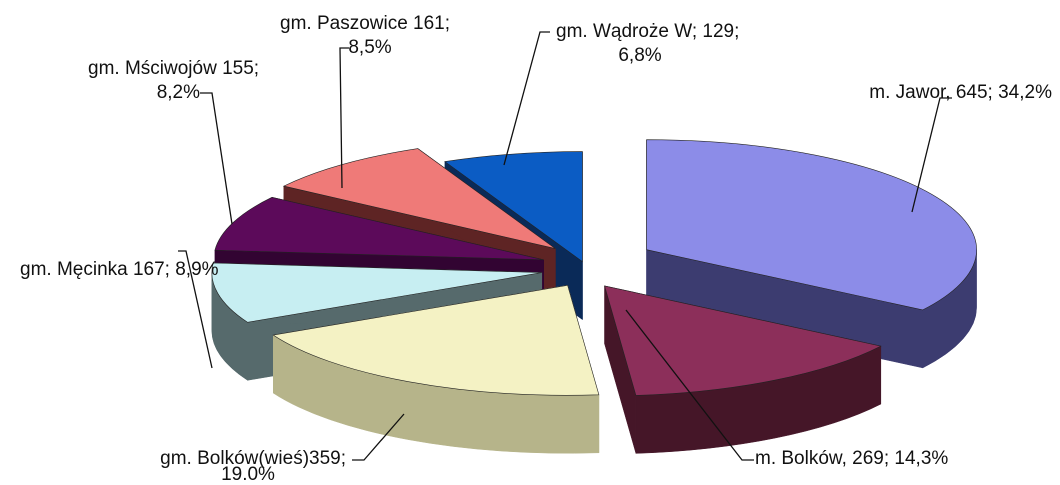 Image resolution: width=1060 pixels, height=485 pixels. What do you see at coordinates (851, 458) in the screenshot?
I see `label-m-bolkow: m. Bolków, 269; 14,3%` at bounding box center [851, 458].